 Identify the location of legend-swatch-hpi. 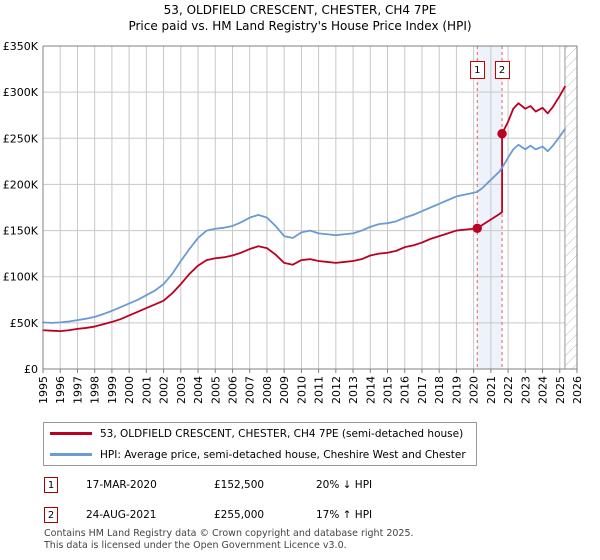
(71, 454).